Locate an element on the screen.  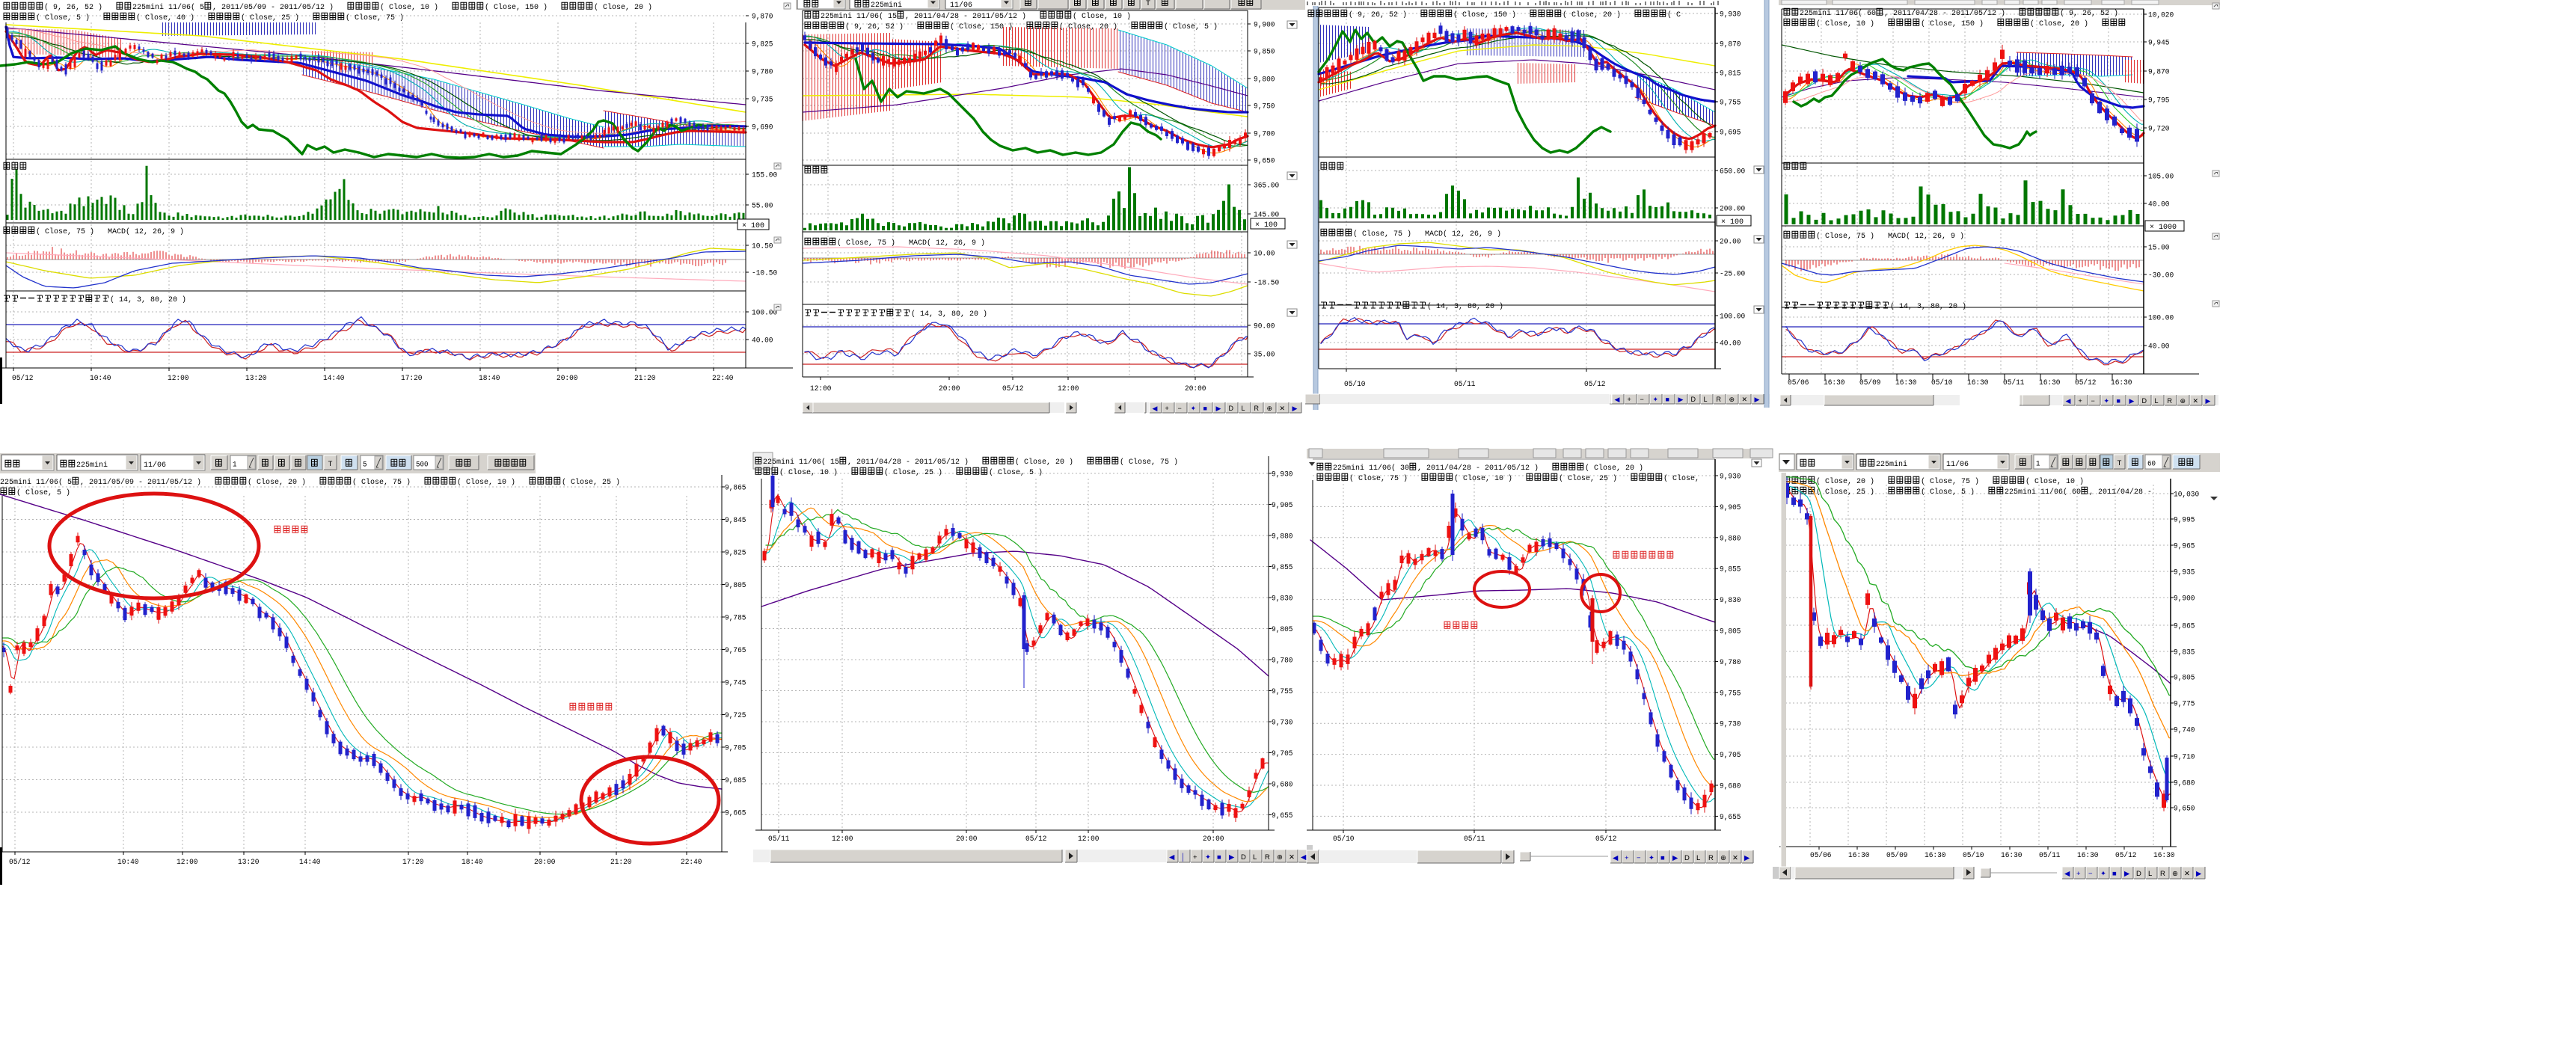
svg-text: 9,665 is located at coordinates (735, 813).